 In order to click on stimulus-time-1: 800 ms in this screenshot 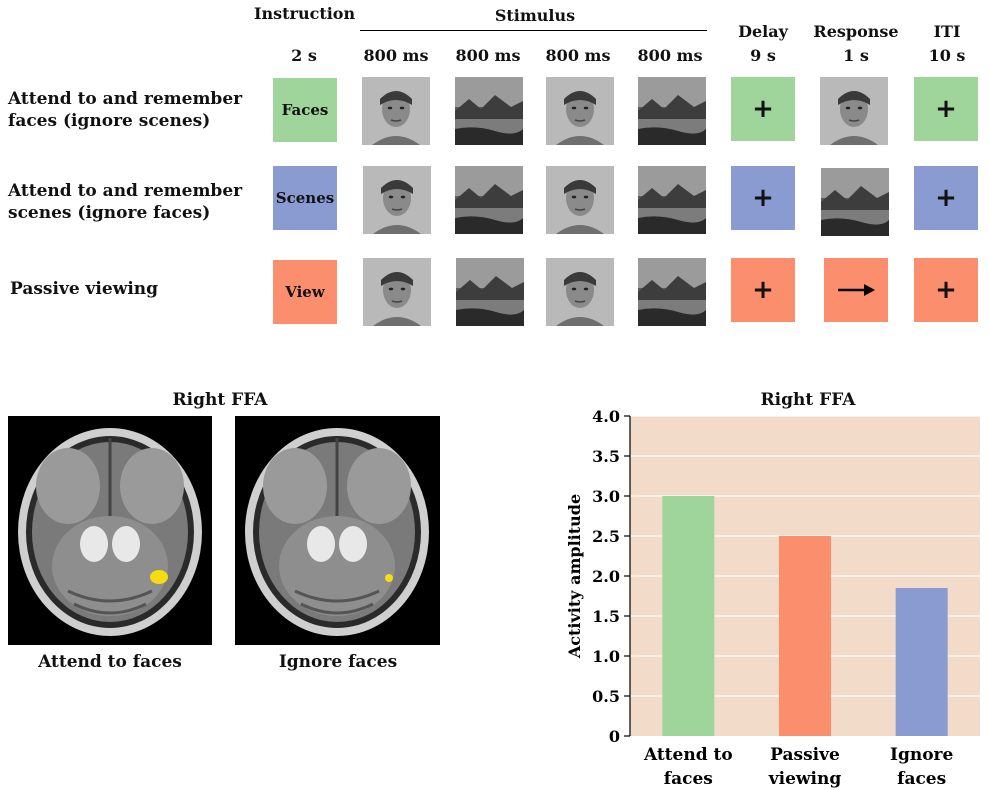, I will do `click(396, 55)`.